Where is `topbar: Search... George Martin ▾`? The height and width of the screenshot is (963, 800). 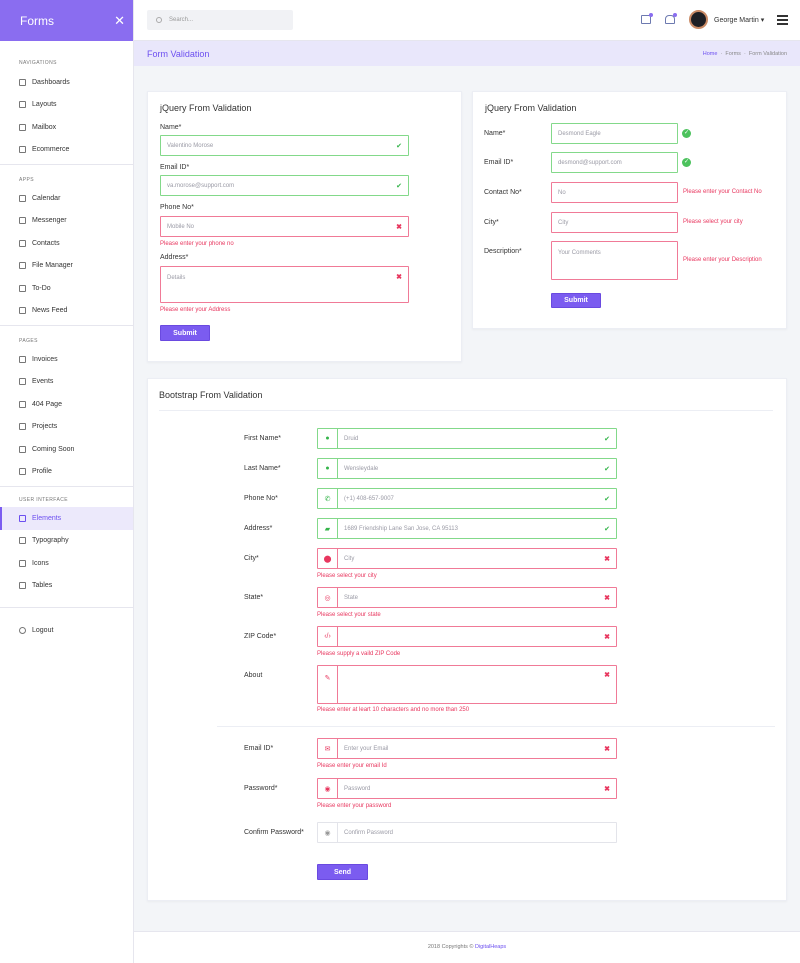 topbar: Search... George Martin ▾ is located at coordinates (467, 20).